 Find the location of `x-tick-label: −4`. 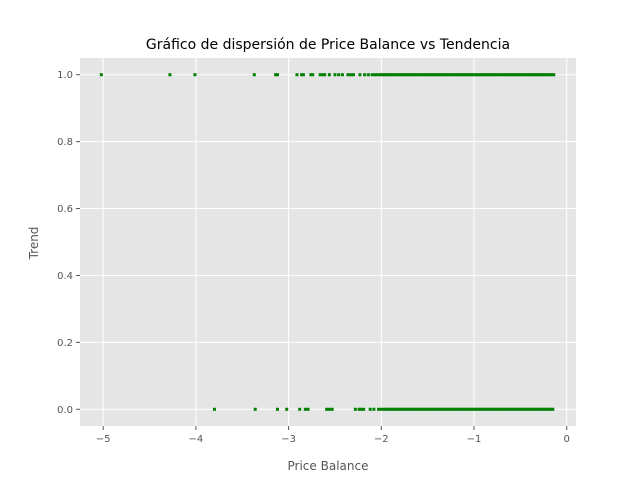

x-tick-label: −4 is located at coordinates (196, 439).